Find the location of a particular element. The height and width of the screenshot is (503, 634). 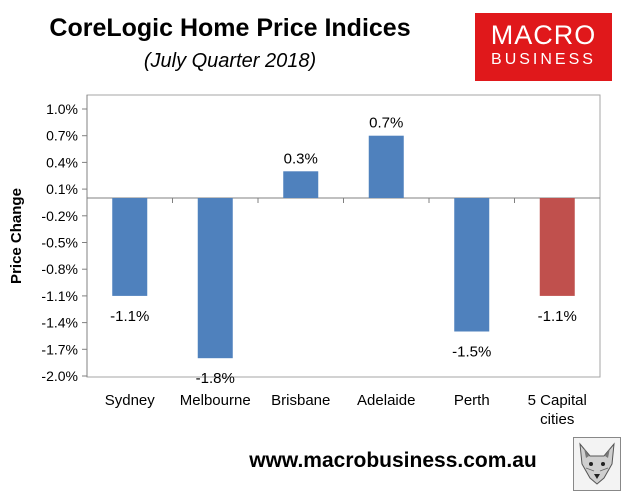

fox-icon is located at coordinates (597, 464).